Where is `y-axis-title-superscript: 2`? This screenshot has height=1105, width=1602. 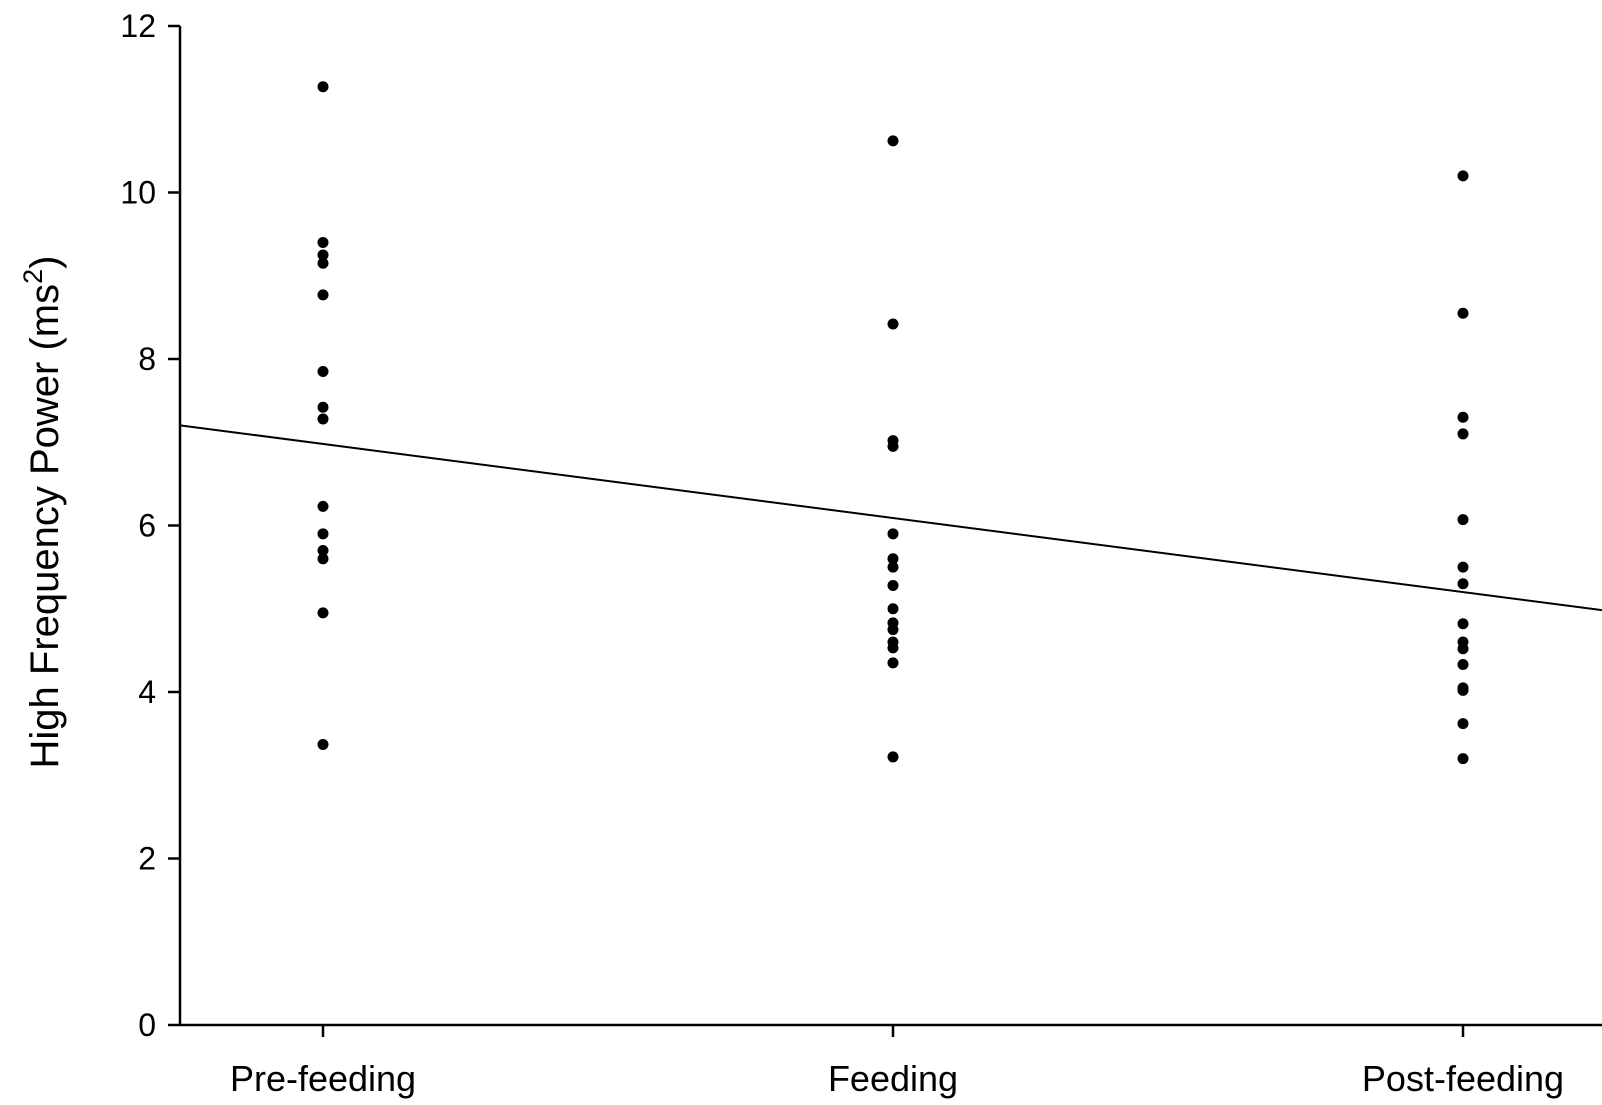 y-axis-title-superscript: 2 is located at coordinates (33, 276).